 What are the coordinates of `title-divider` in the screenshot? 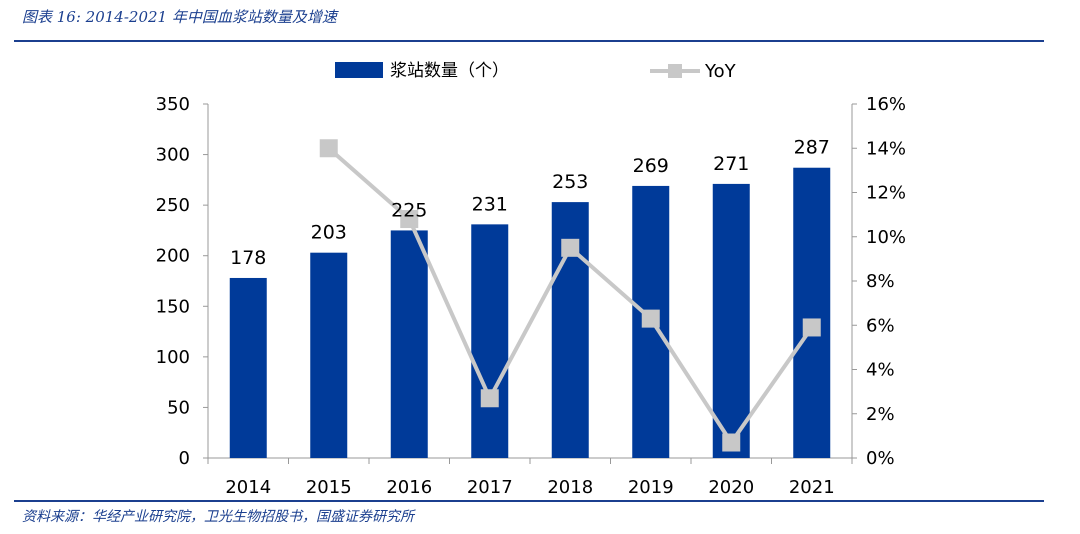 It's located at (529, 41).